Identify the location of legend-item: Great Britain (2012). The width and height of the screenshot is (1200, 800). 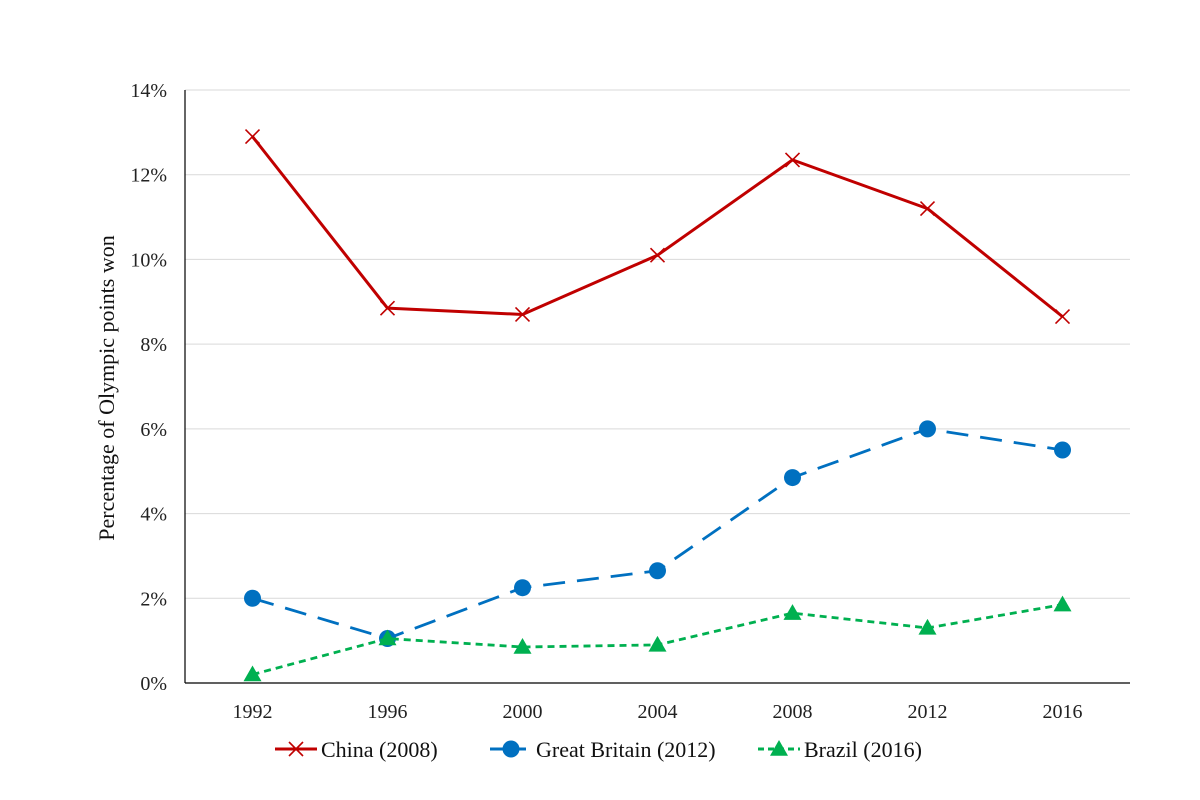
(603, 749).